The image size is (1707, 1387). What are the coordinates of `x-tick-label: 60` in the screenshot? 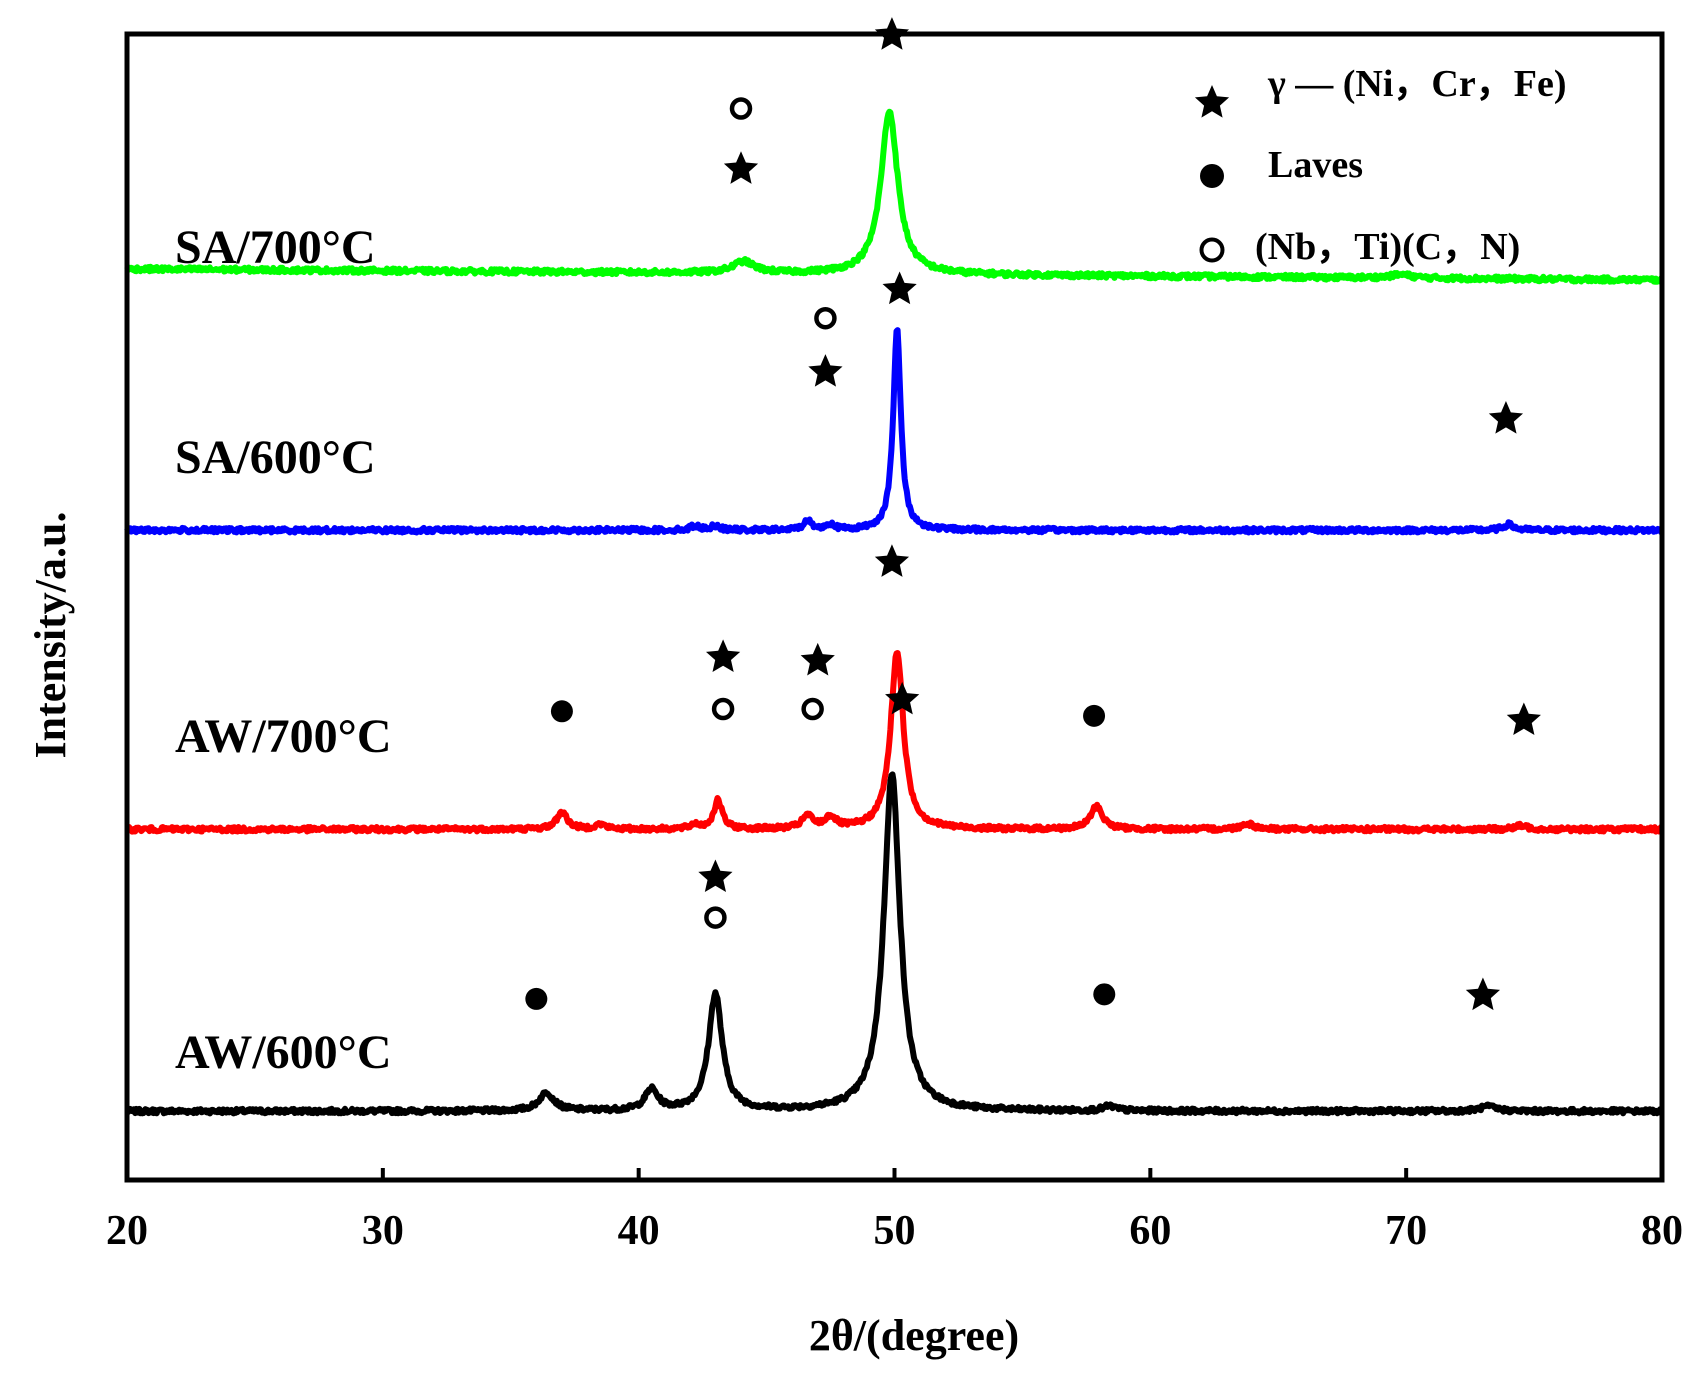 It's located at (1150, 1231).